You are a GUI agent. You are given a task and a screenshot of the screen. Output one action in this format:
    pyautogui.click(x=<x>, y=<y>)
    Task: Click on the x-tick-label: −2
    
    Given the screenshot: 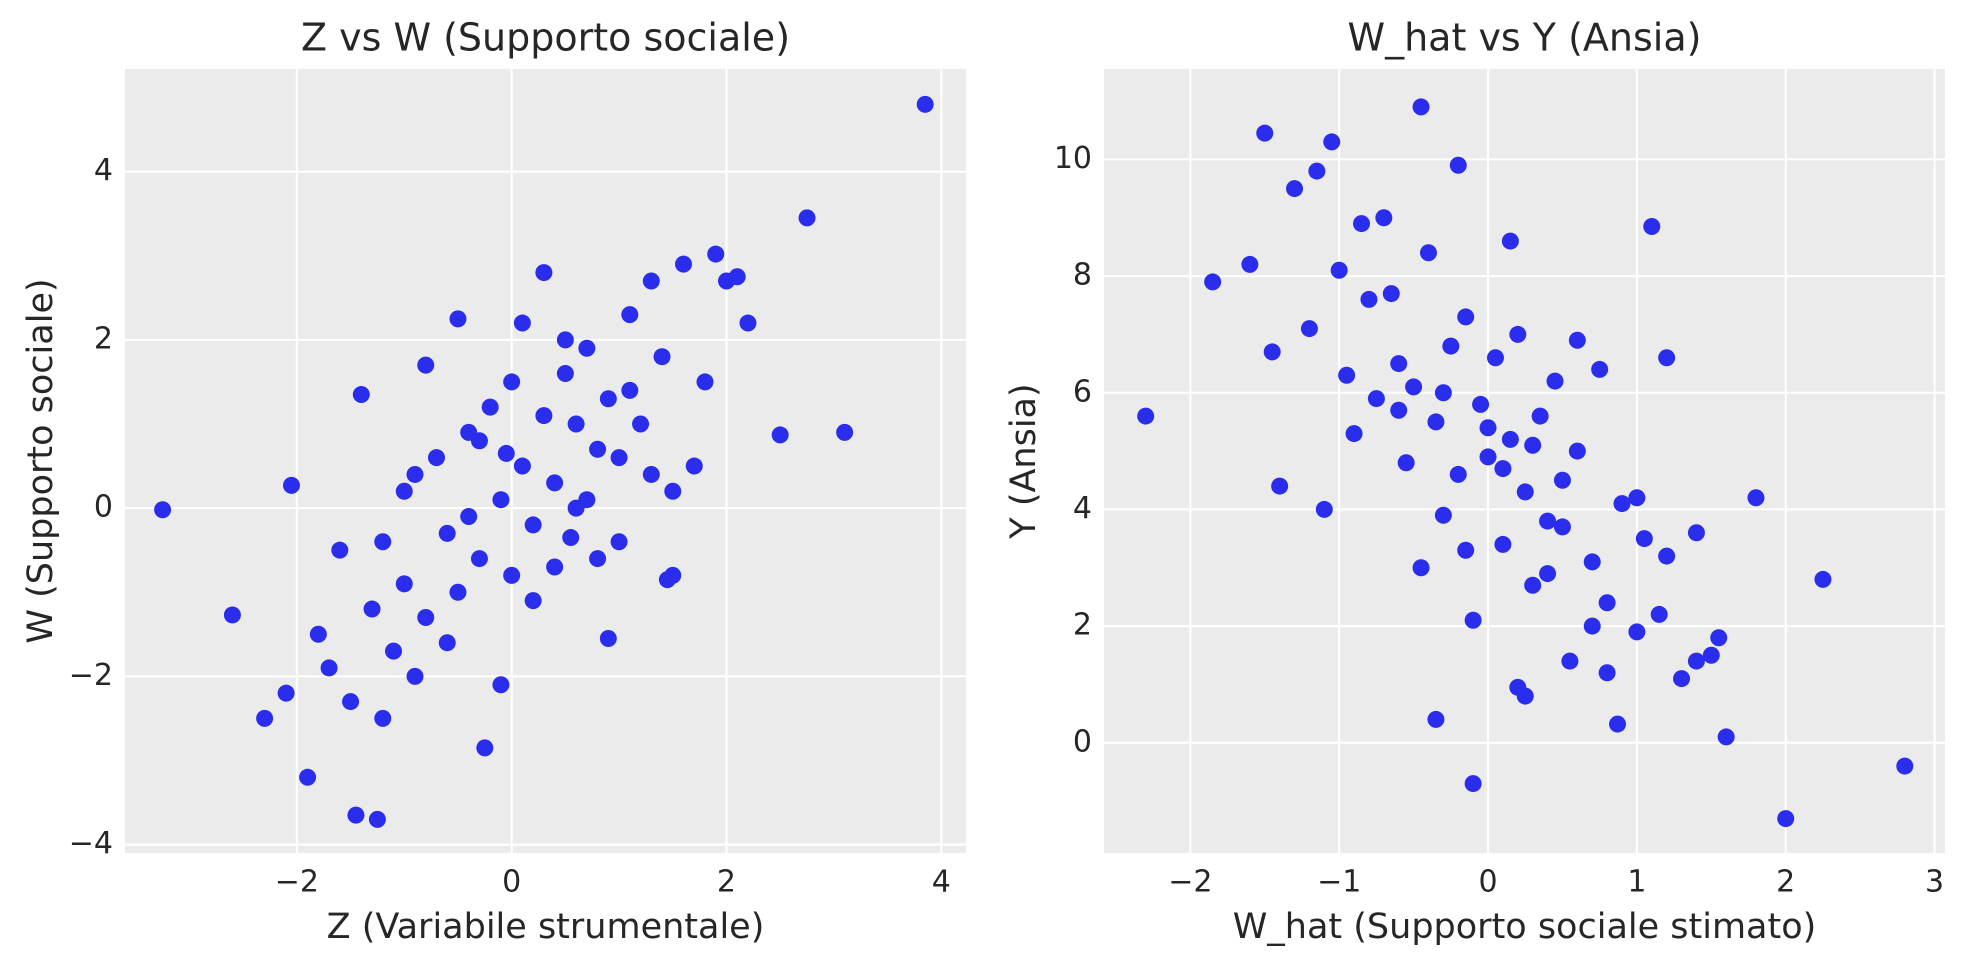 What is the action you would take?
    pyautogui.click(x=1190, y=882)
    